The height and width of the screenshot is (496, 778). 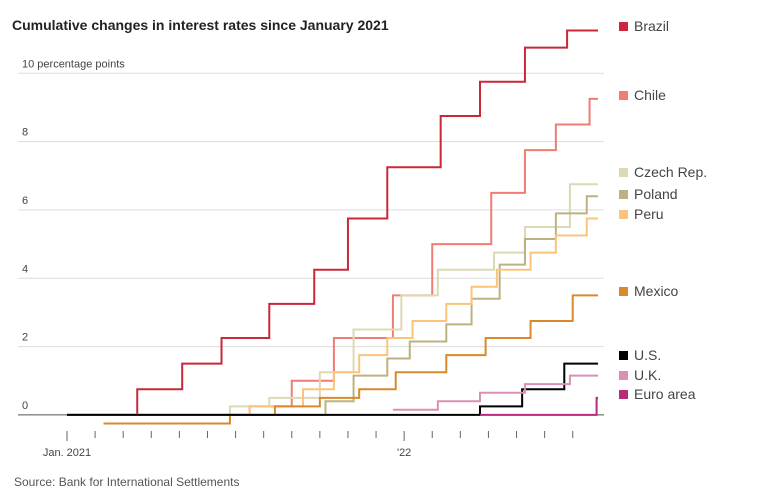 I want to click on y-tick-label: 2, so click(x=25, y=338).